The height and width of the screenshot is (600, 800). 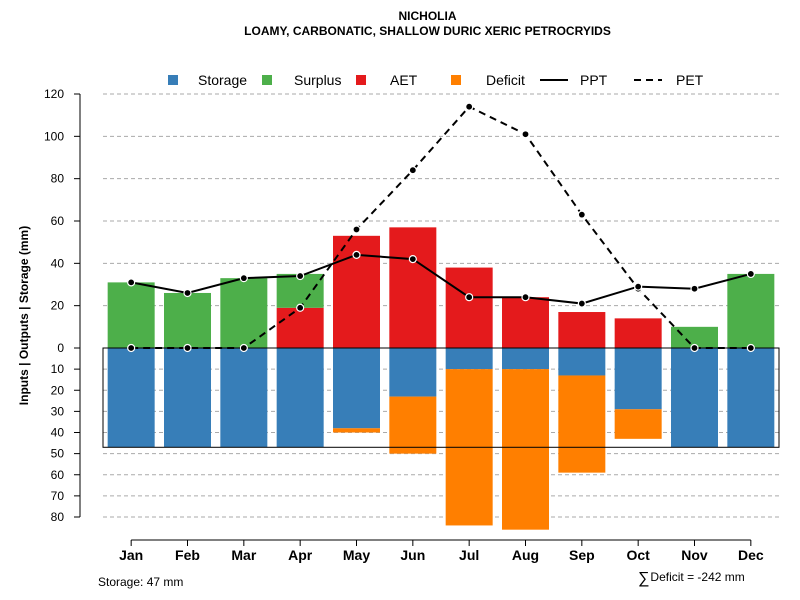 What do you see at coordinates (690, 80) in the screenshot?
I see `legend-label: PET` at bounding box center [690, 80].